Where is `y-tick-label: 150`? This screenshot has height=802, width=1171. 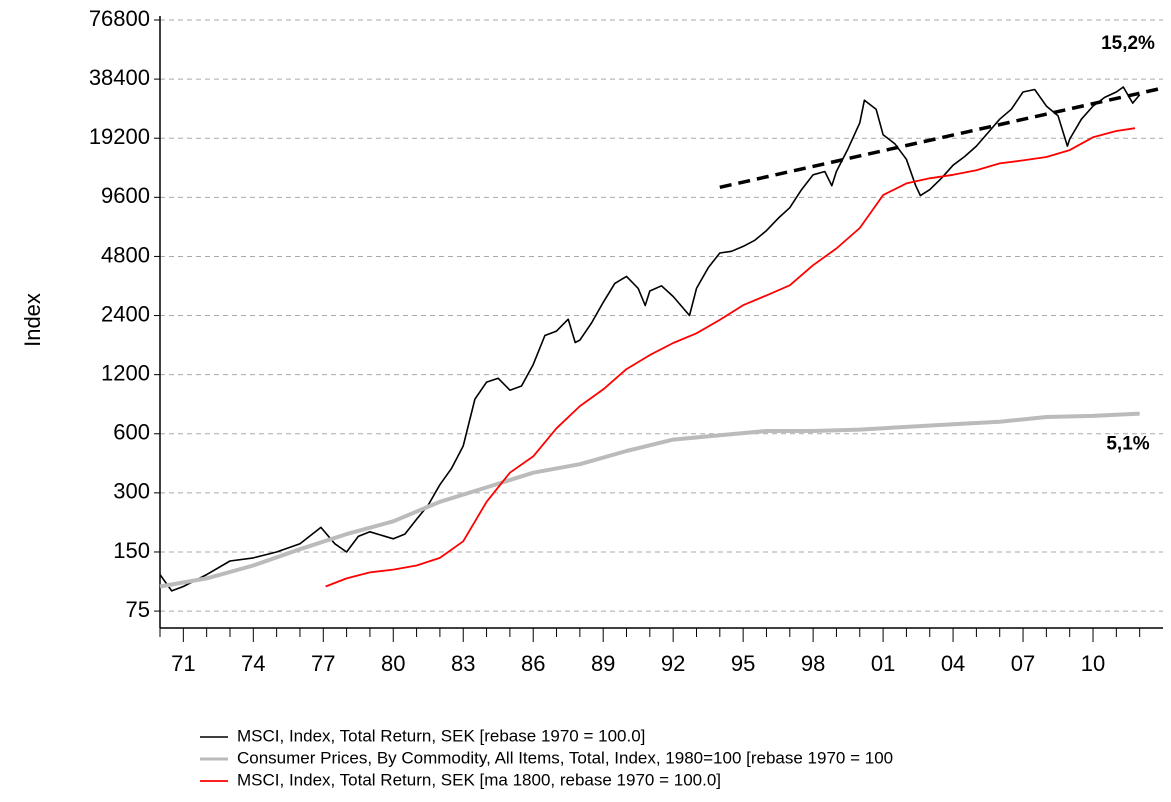
y-tick-label: 150 is located at coordinates (131, 550).